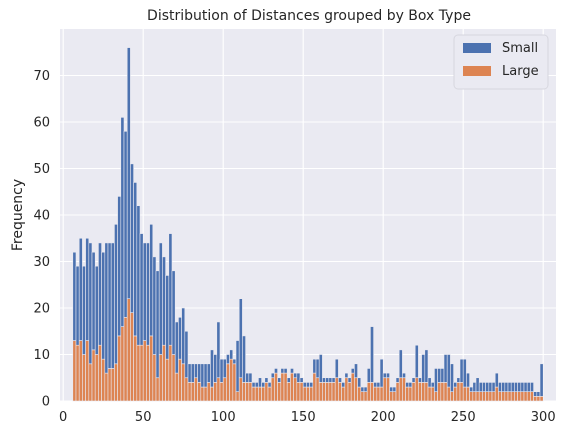 This screenshot has width=566, height=441. I want to click on x-tick-label: 200, so click(383, 417).